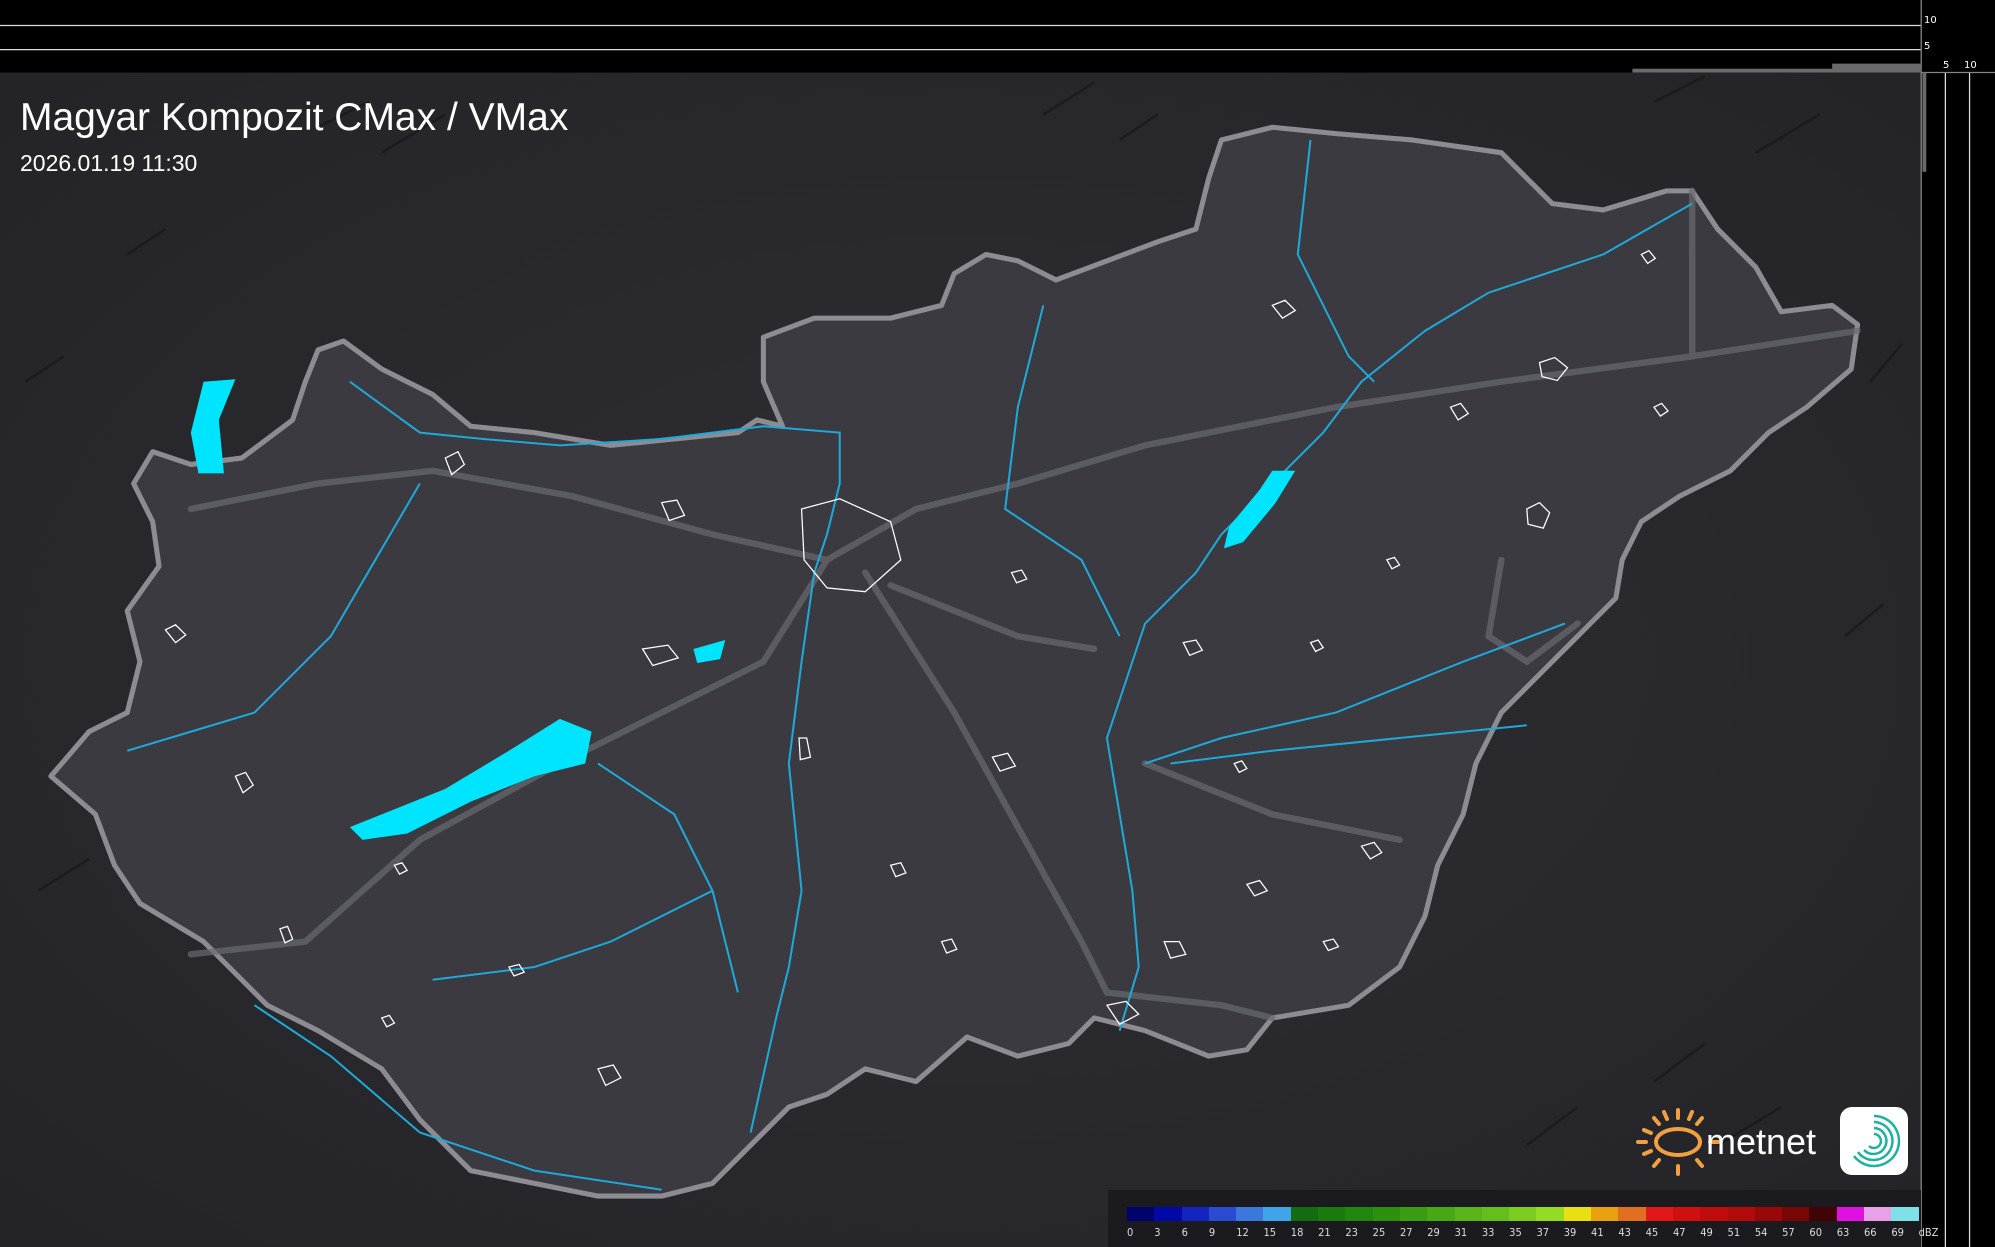  What do you see at coordinates (1130, 1232) in the screenshot?
I see `legend-label: 0` at bounding box center [1130, 1232].